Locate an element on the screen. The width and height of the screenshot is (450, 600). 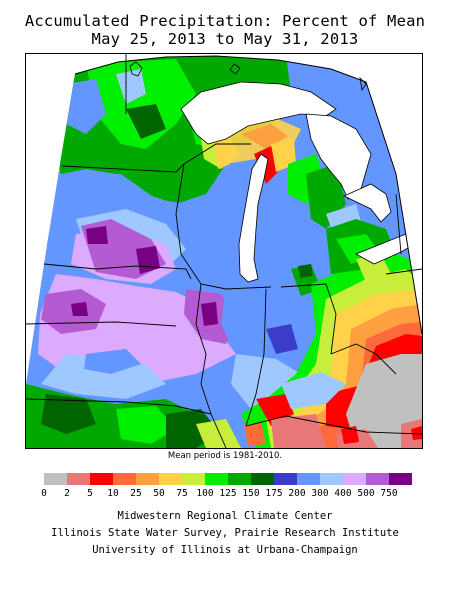
legend-tick-label: 100 is located at coordinates (205, 493).